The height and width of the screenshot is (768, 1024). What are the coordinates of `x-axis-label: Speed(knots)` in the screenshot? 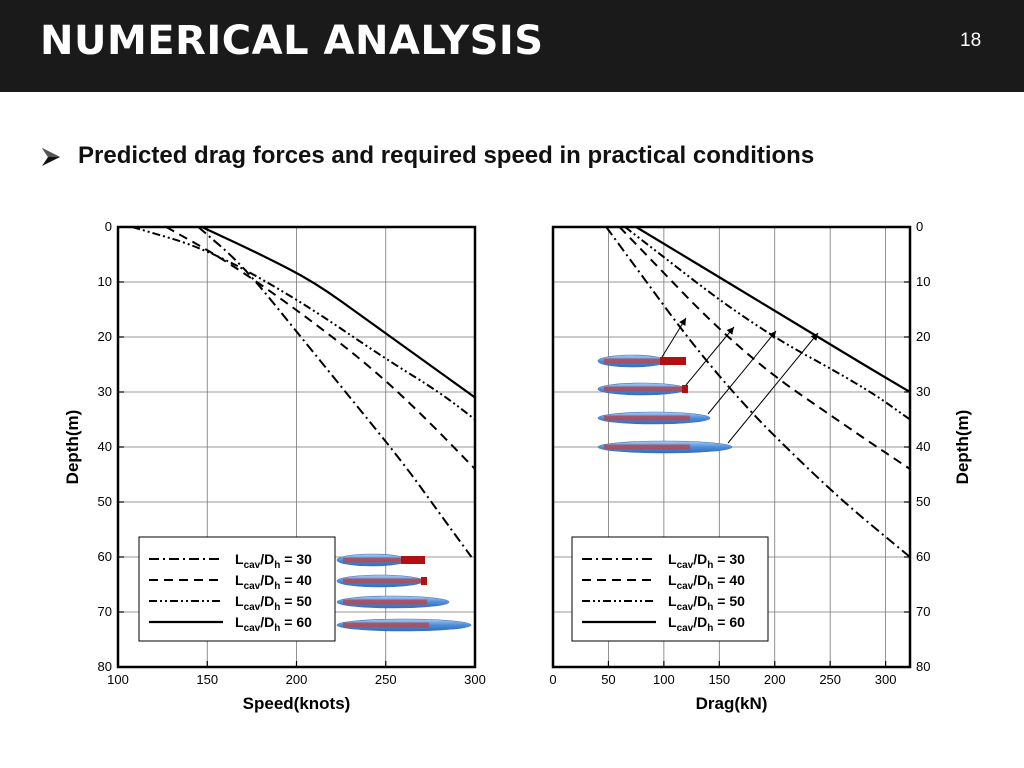 It's located at (297, 703).